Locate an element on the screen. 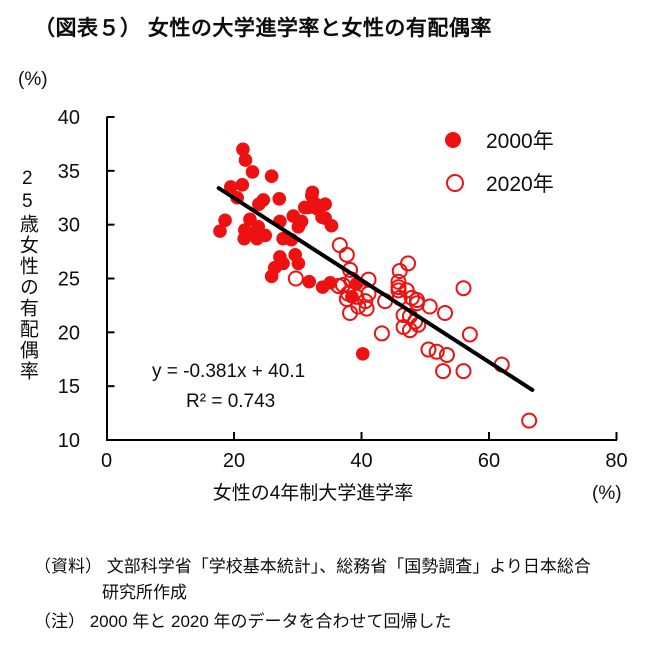 The height and width of the screenshot is (646, 670). y-tick-label: 40 is located at coordinates (69, 118).